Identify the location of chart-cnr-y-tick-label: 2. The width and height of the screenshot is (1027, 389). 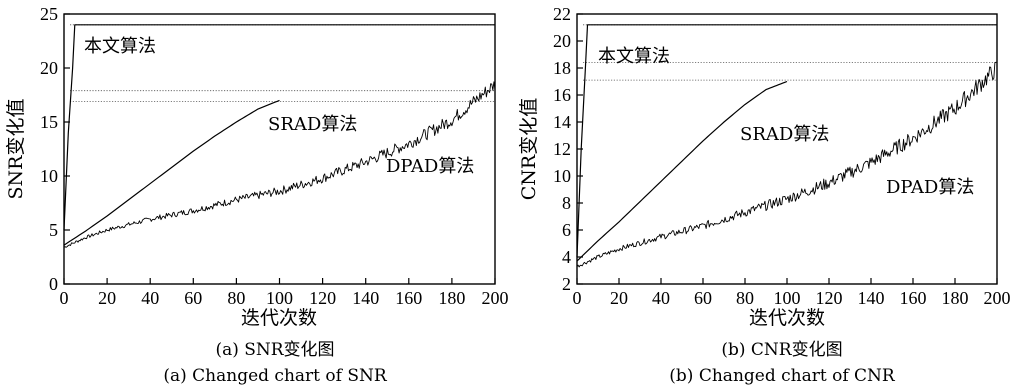
(566, 284).